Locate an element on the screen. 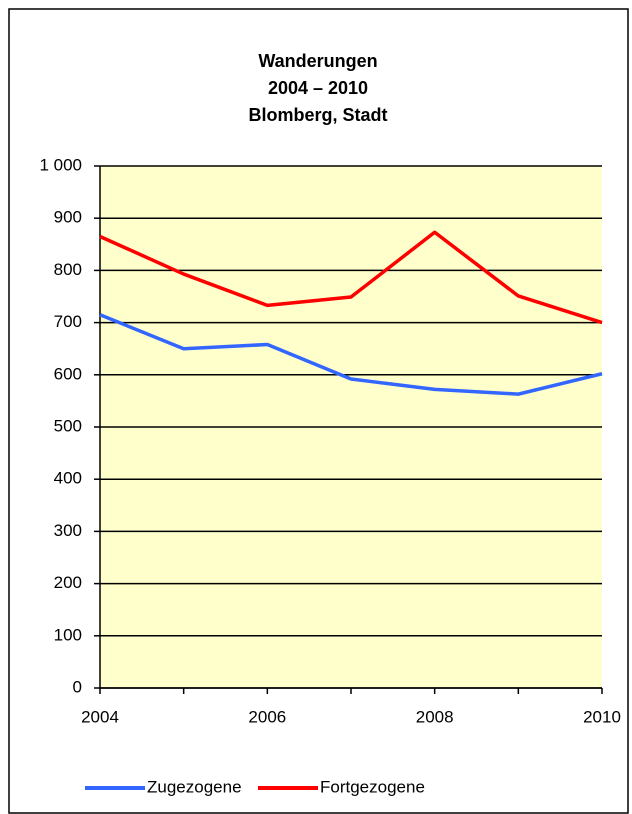 This screenshot has height=814, width=632. y-tick-label: 100 is located at coordinates (68, 634).